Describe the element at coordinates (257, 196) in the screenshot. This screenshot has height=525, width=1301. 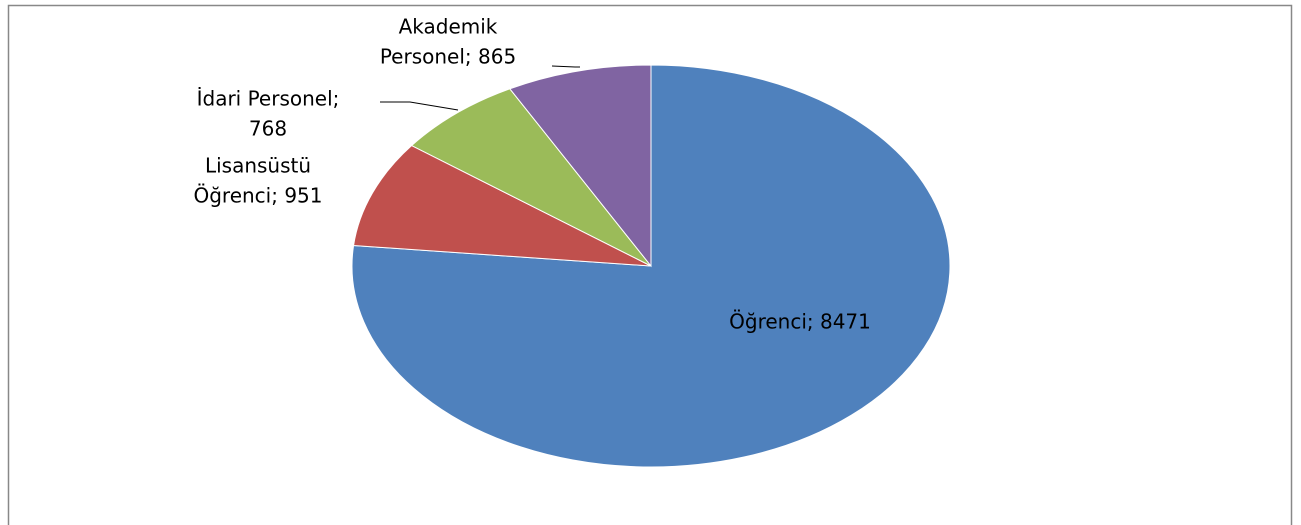
I see `data-label: Öğrenci; 951` at that location.